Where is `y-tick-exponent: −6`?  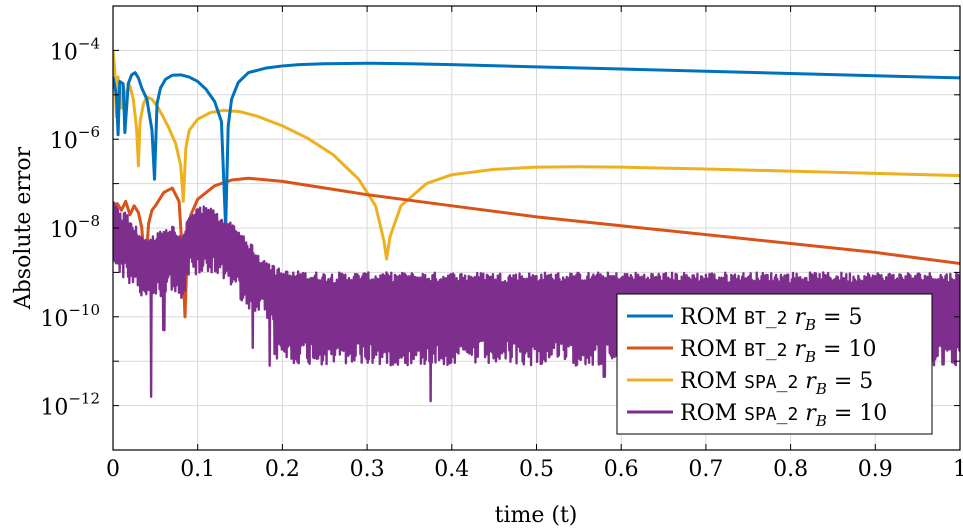 y-tick-exponent: −6 is located at coordinates (89, 132).